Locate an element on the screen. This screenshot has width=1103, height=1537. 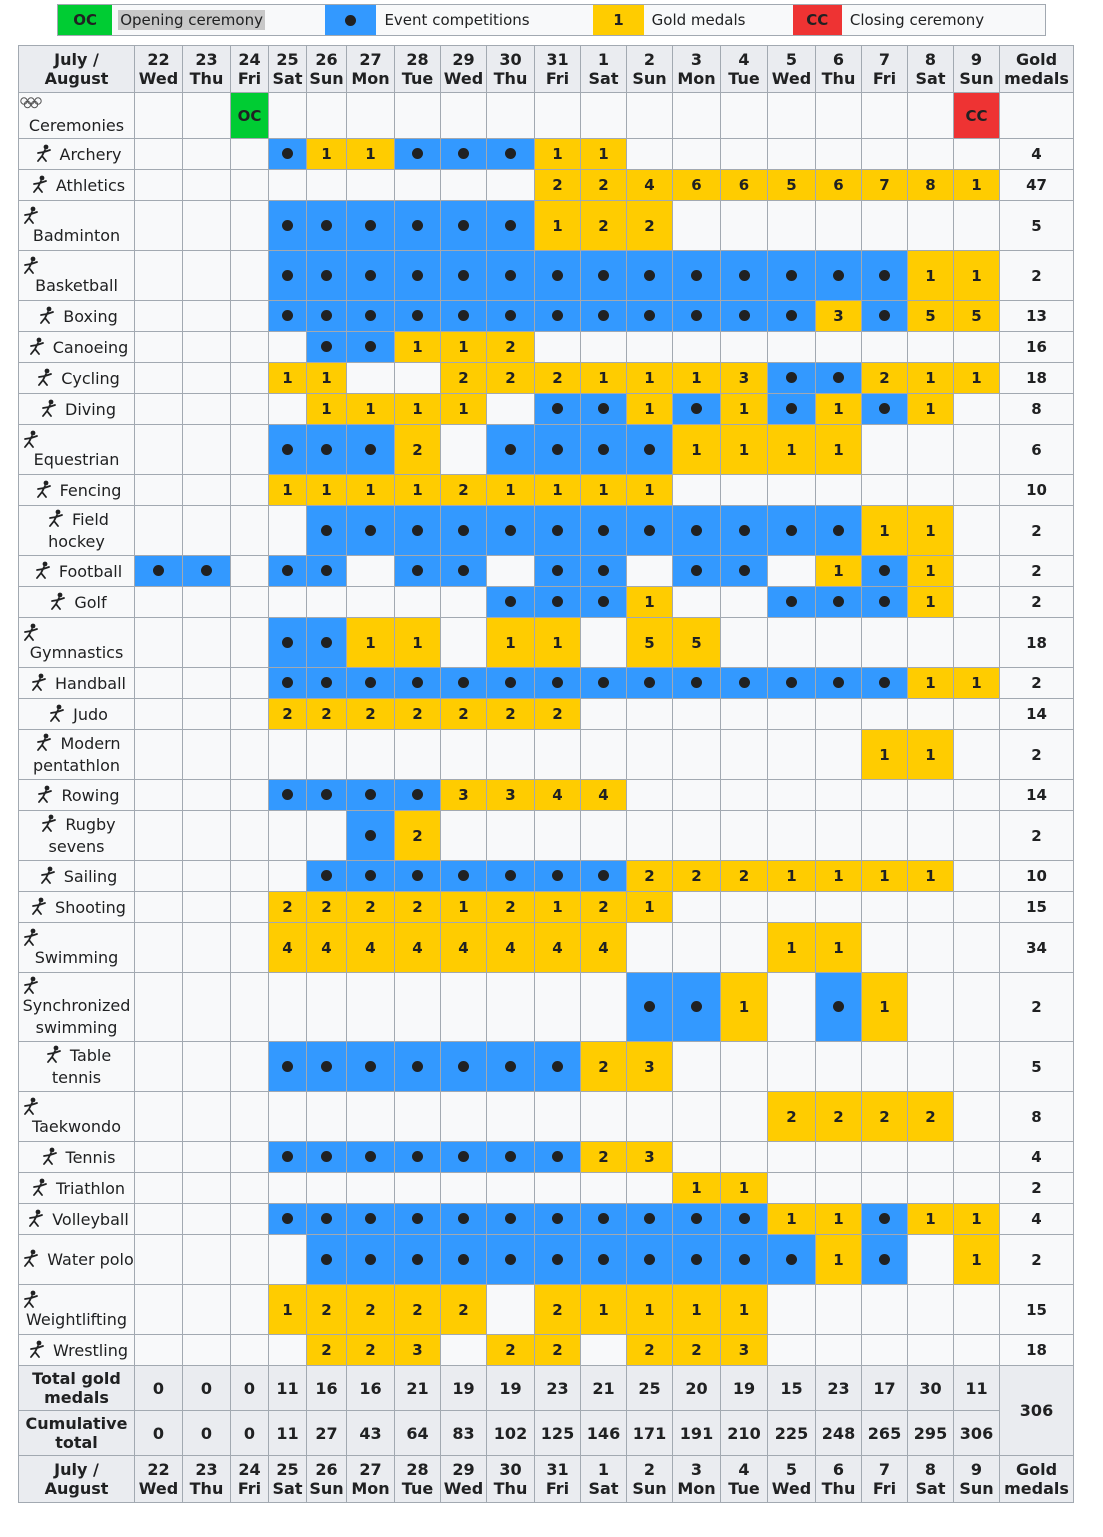
sport-row: Taekwondo 2 2 2 2 8 is located at coordinates (546, 1116).